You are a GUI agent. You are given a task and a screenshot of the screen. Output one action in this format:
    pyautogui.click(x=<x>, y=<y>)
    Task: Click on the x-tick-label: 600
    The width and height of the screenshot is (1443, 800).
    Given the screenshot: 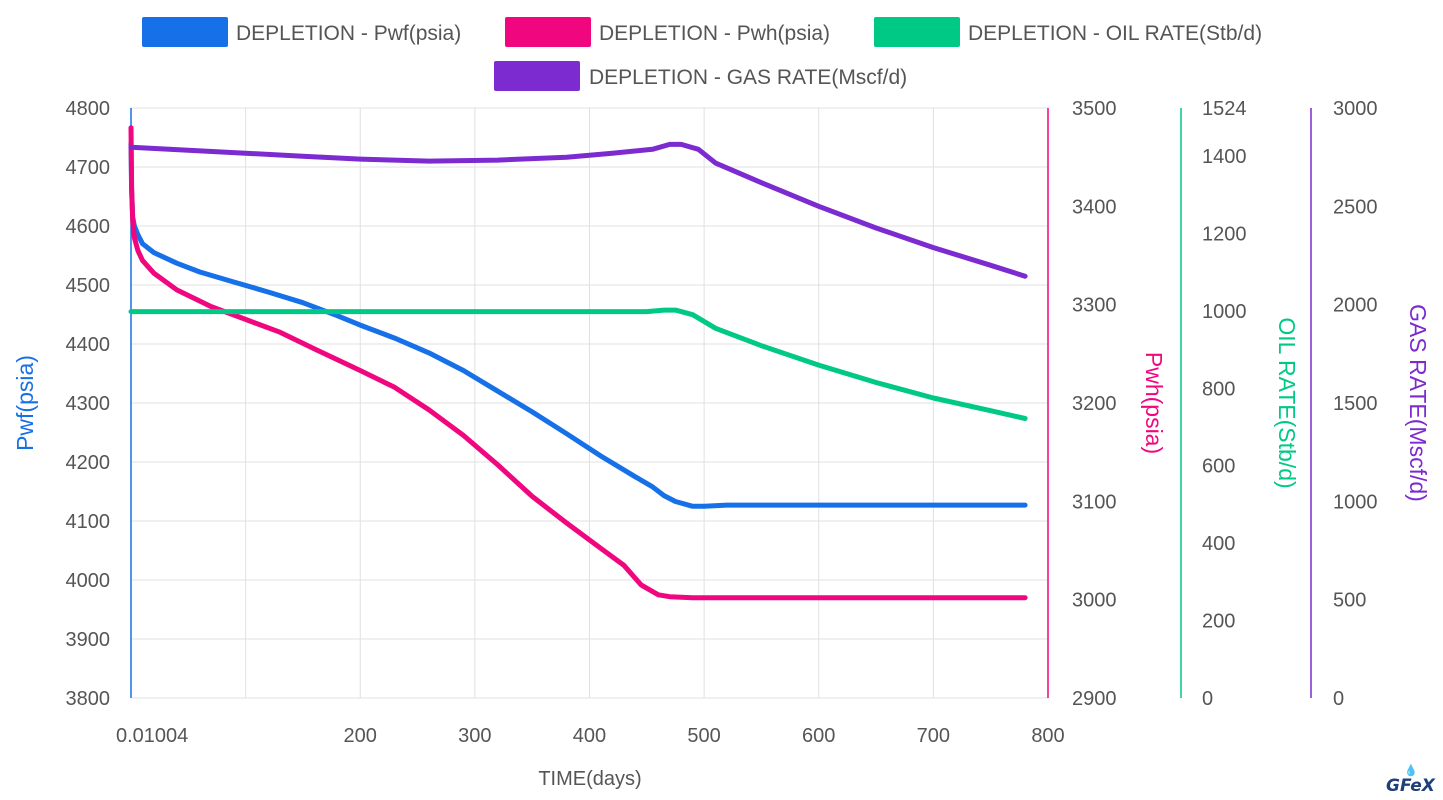 What is the action you would take?
    pyautogui.click(x=818, y=736)
    